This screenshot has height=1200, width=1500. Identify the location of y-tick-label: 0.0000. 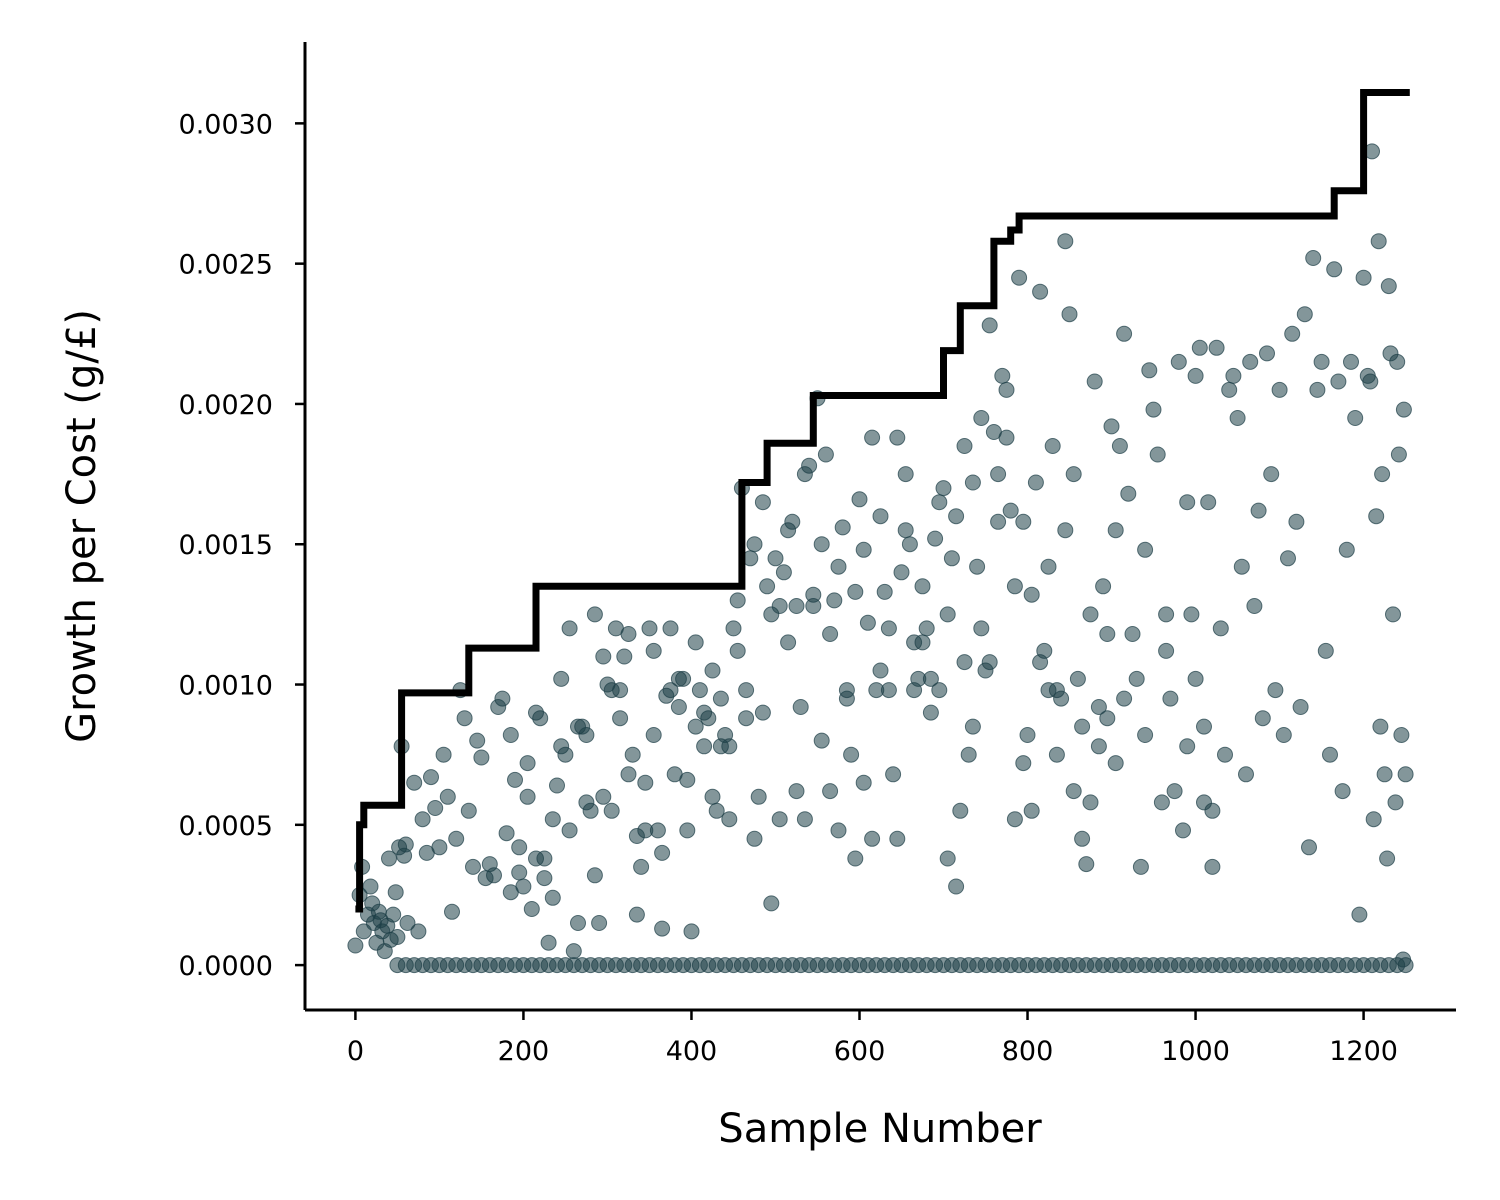
(226, 966).